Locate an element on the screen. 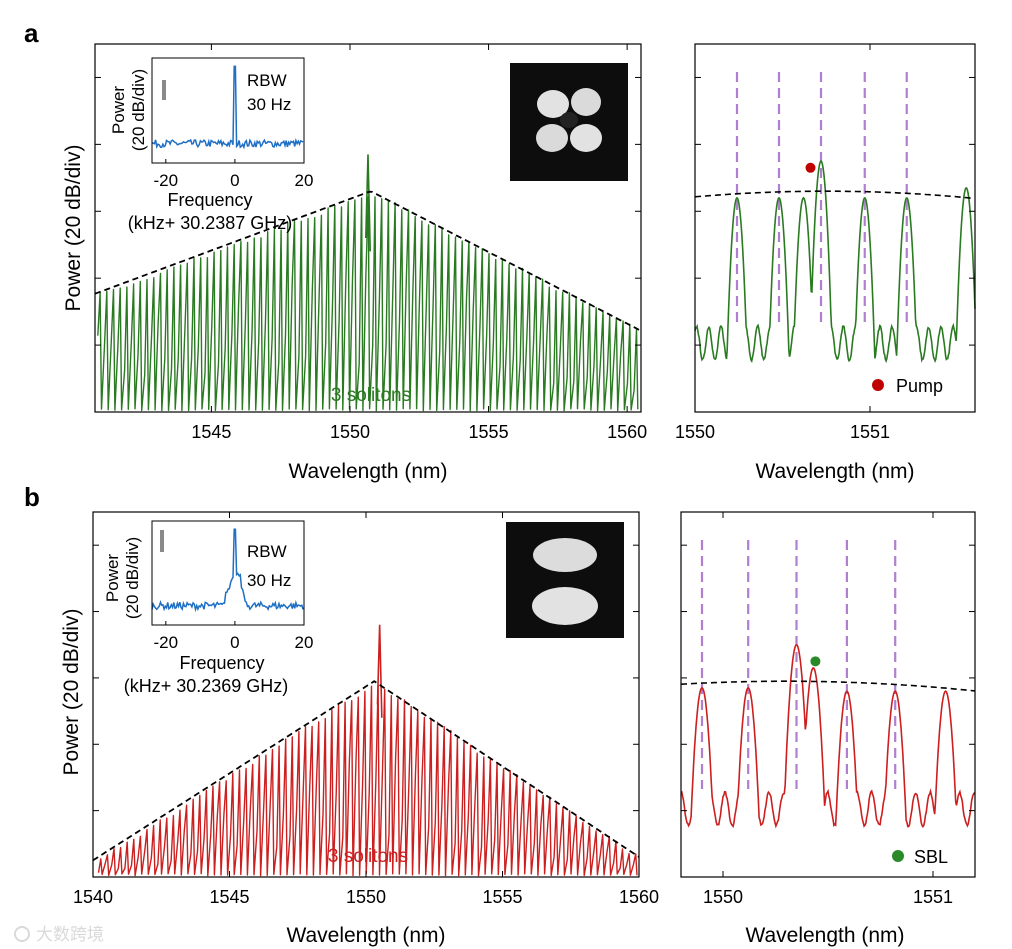  panel-label-b: b is located at coordinates (32, 497).